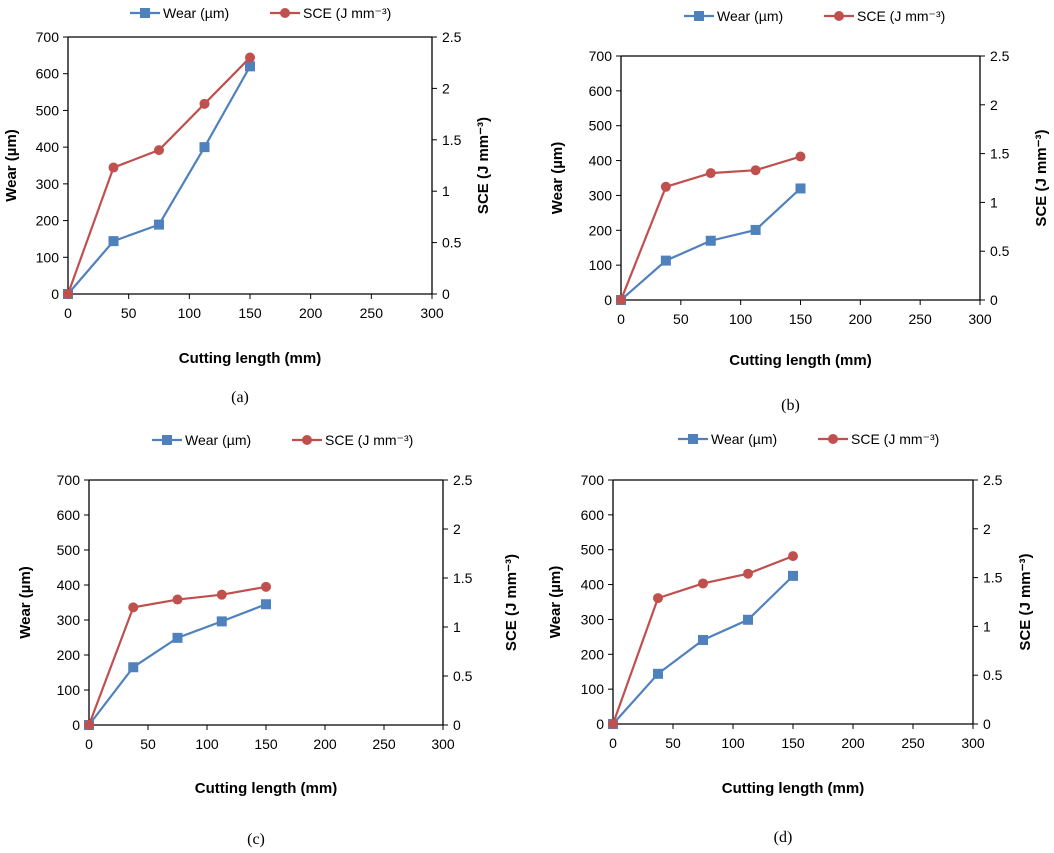  I want to click on y2-tick-label: 2, so click(987, 529).